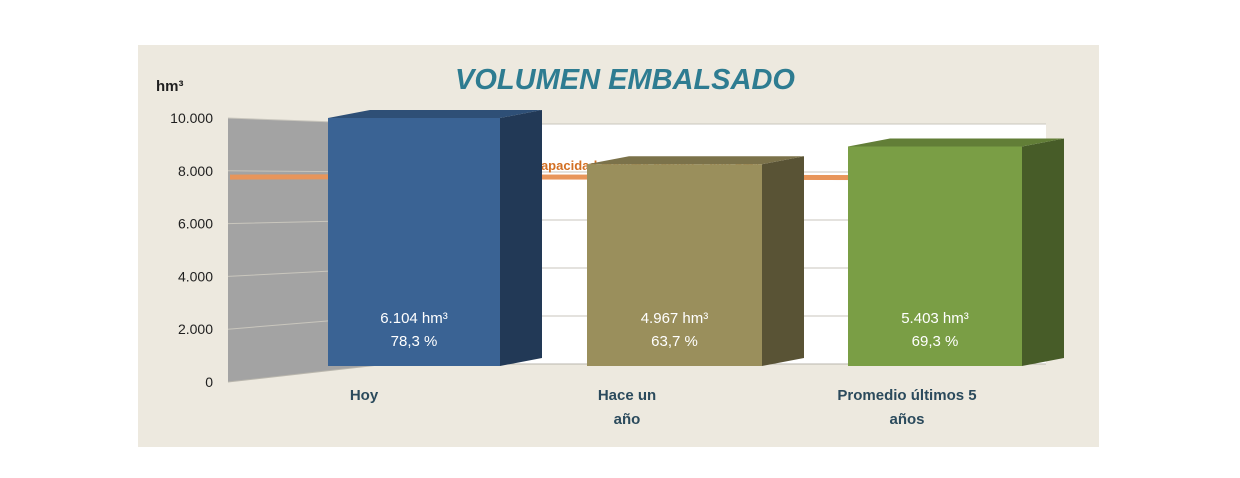 This screenshot has width=1240, height=478. Describe the element at coordinates (906, 395) in the screenshot. I see `x-category-label: Promedio últimos 5` at that location.